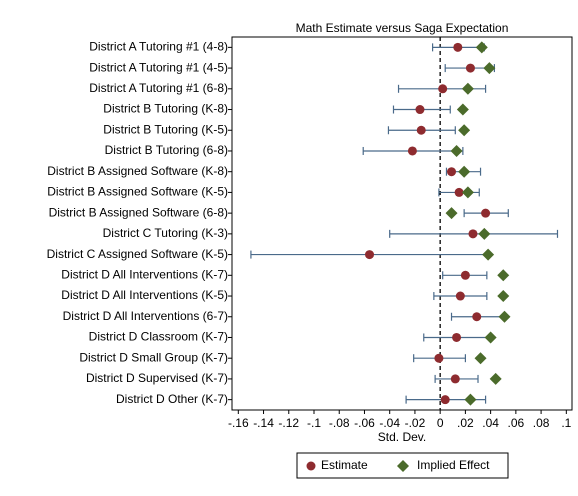  Describe the element at coordinates (389, 423) in the screenshot. I see `x-tick-label: -.04` at that location.